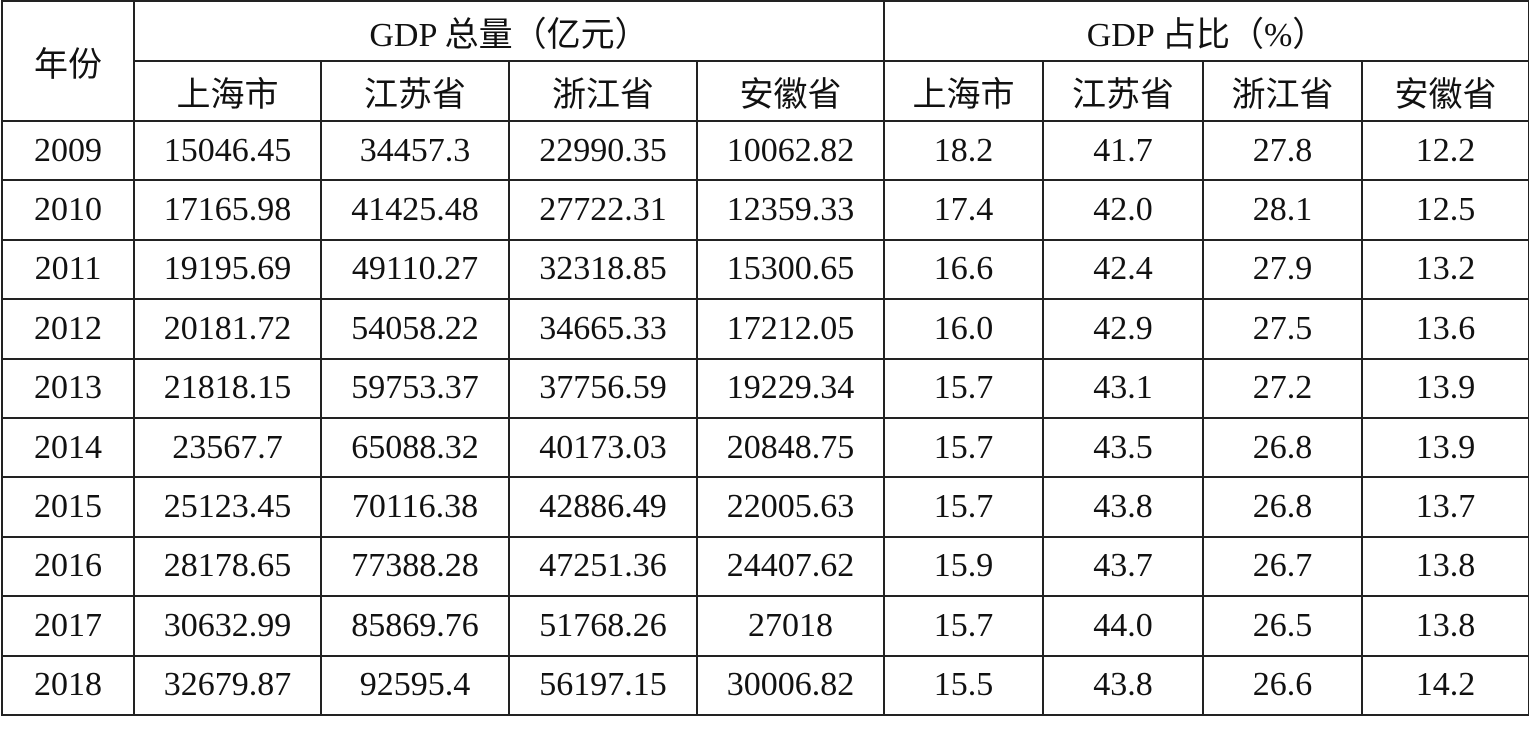 This screenshot has height=739, width=1529. I want to click on value-cell: 47251.36, so click(603, 566).